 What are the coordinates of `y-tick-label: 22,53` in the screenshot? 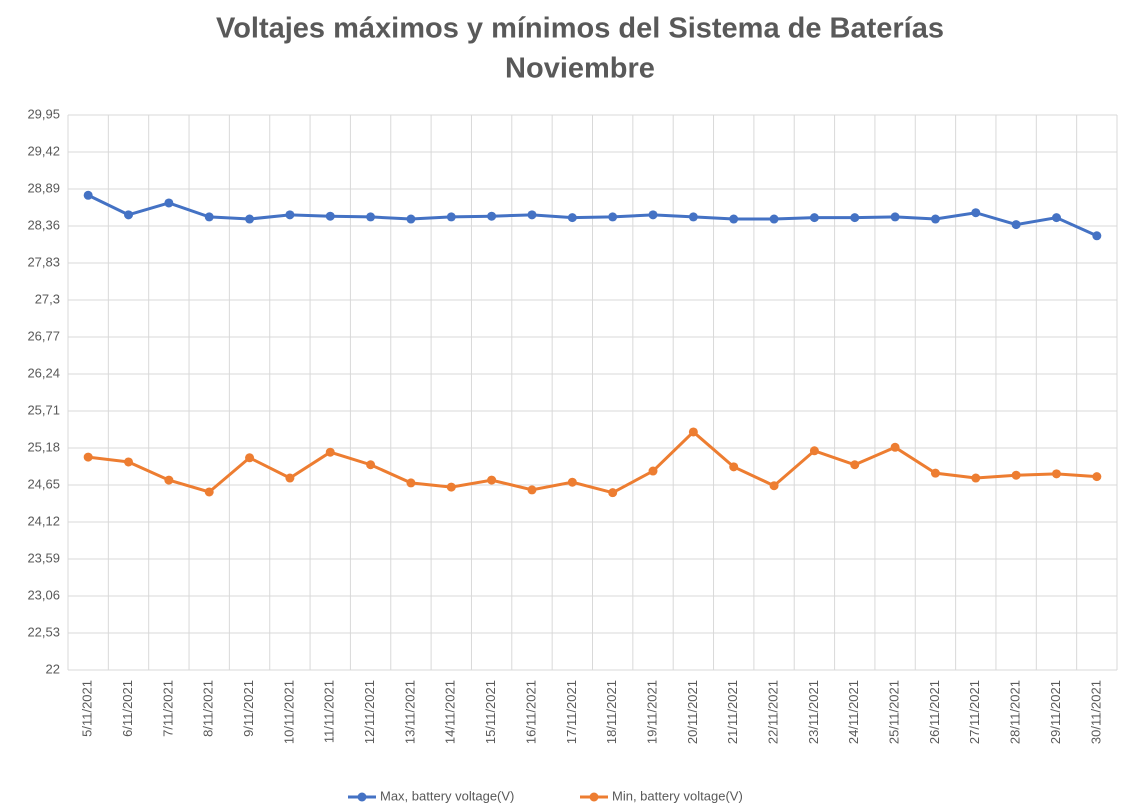 It's located at (43, 631).